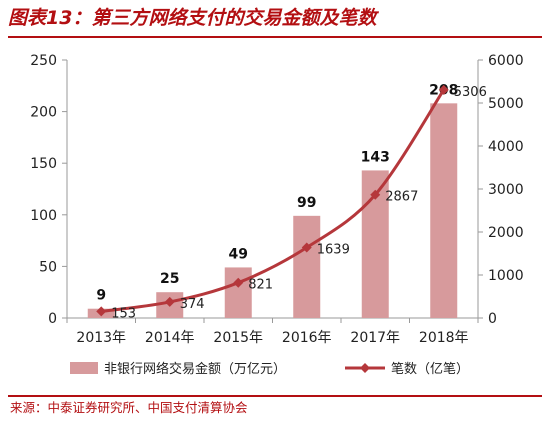  Describe the element at coordinates (238, 254) in the screenshot. I see `bar-value-label: 49` at that location.